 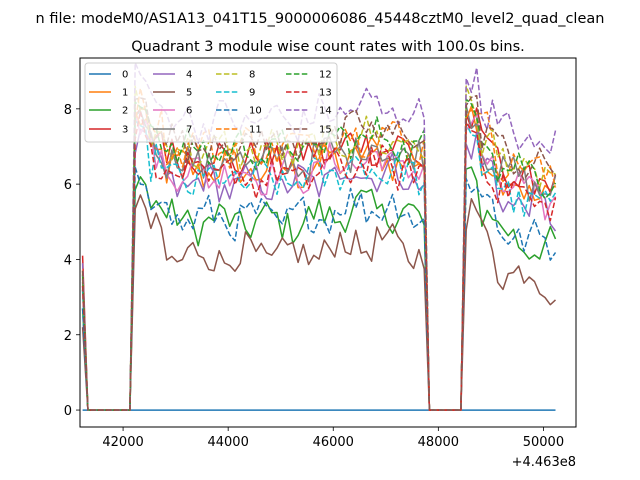 I want to click on y-tick-label: 6, so click(x=68, y=185).